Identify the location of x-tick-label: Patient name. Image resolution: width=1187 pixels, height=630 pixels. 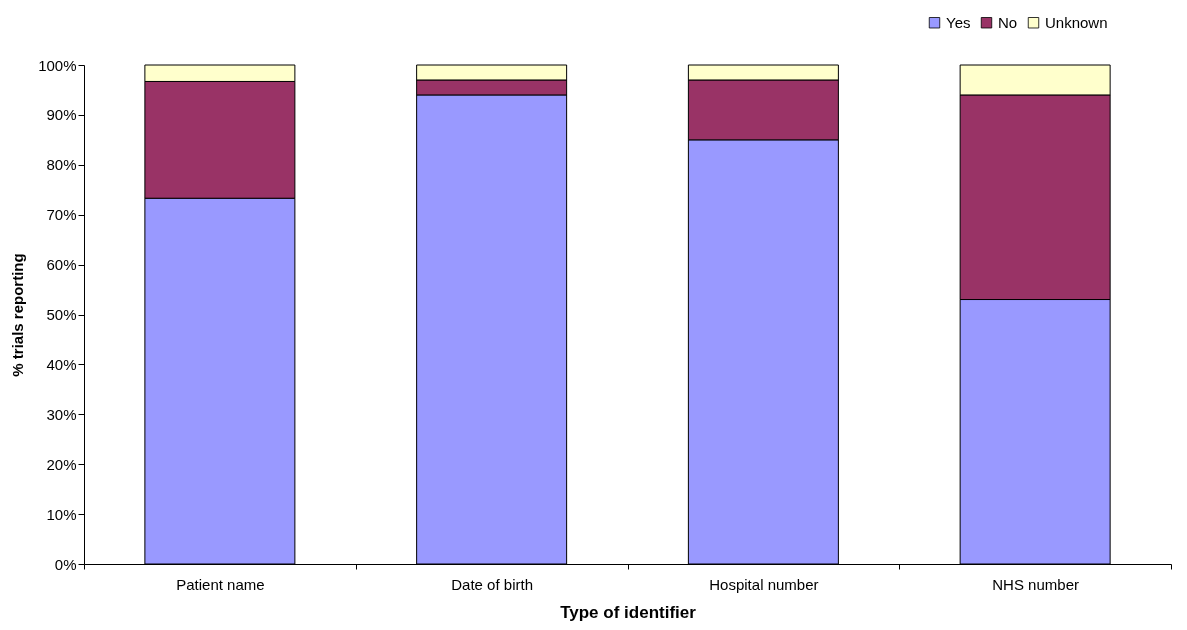
(220, 584).